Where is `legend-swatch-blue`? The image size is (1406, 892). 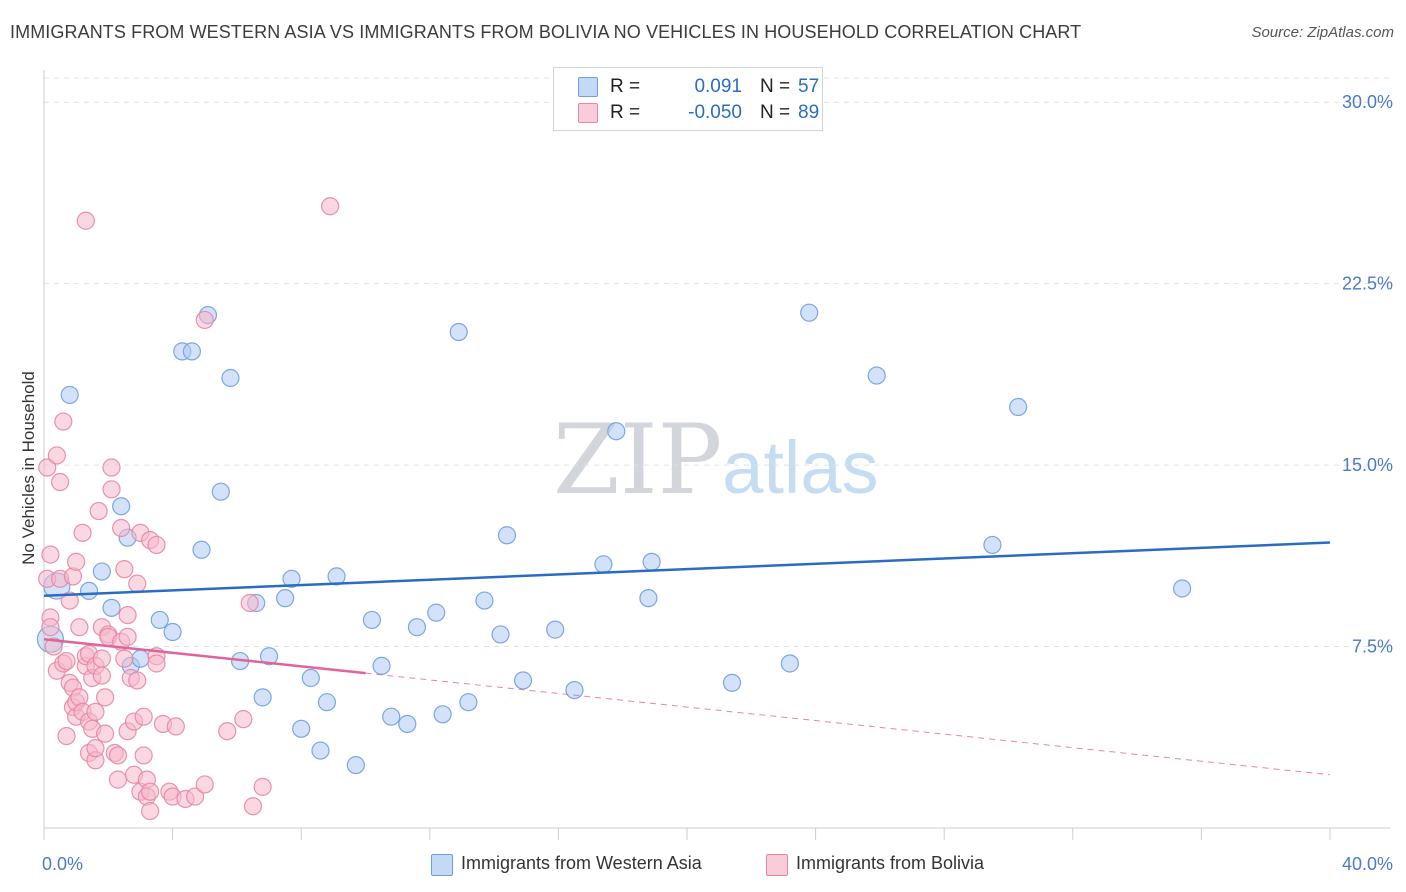
legend-swatch-blue is located at coordinates (588, 87).